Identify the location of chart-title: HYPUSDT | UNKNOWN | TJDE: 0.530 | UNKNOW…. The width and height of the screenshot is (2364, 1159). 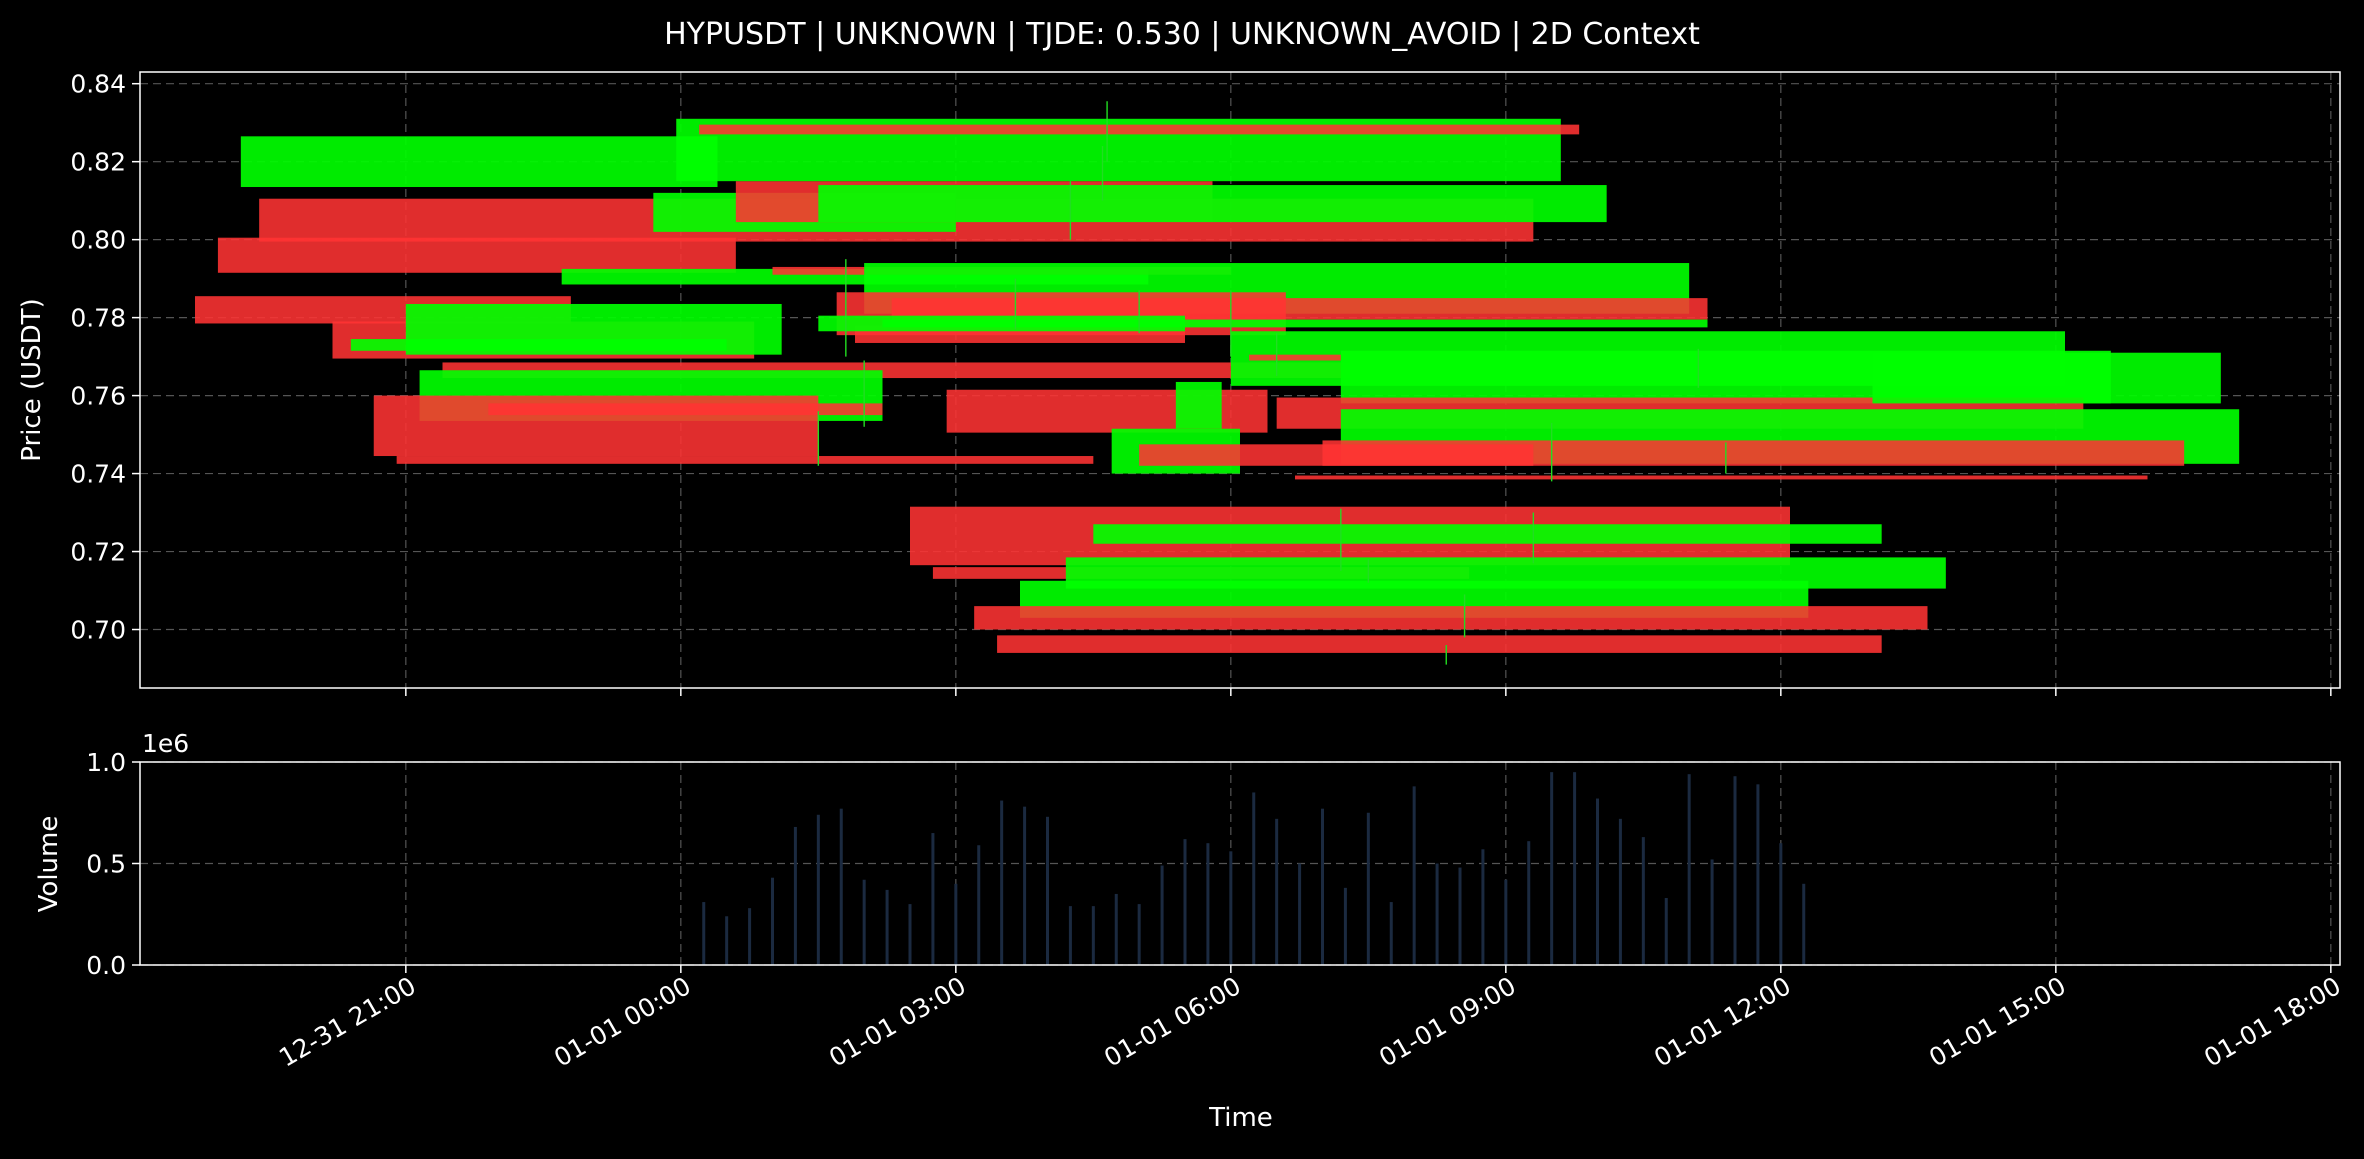
(1182, 34).